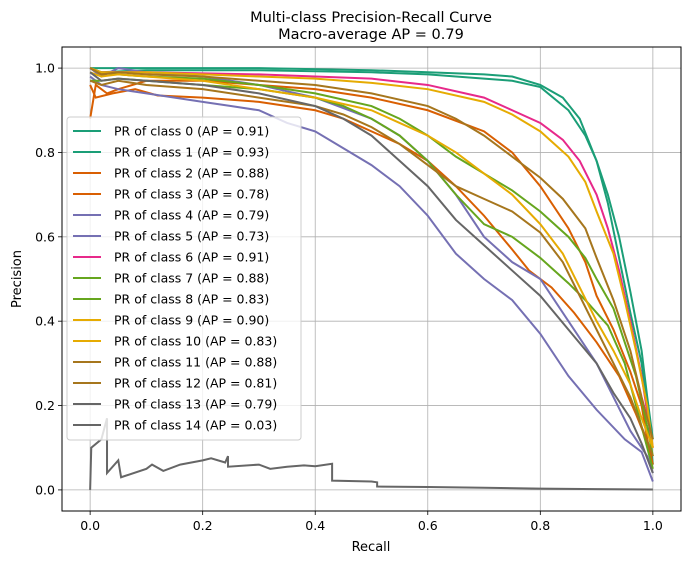 Image resolution: width=691 pixels, height=563 pixels. Describe the element at coordinates (45, 236) in the screenshot. I see `y-tick-label: 0.6` at that location.